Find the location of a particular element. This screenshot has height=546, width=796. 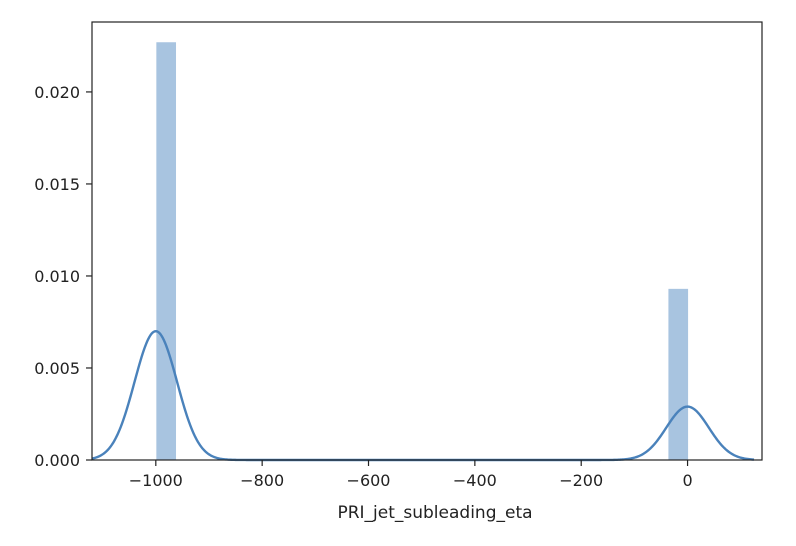

x-axis-ticks: −1000 −800 −600 −400 −200 0 is located at coordinates (411, 475).